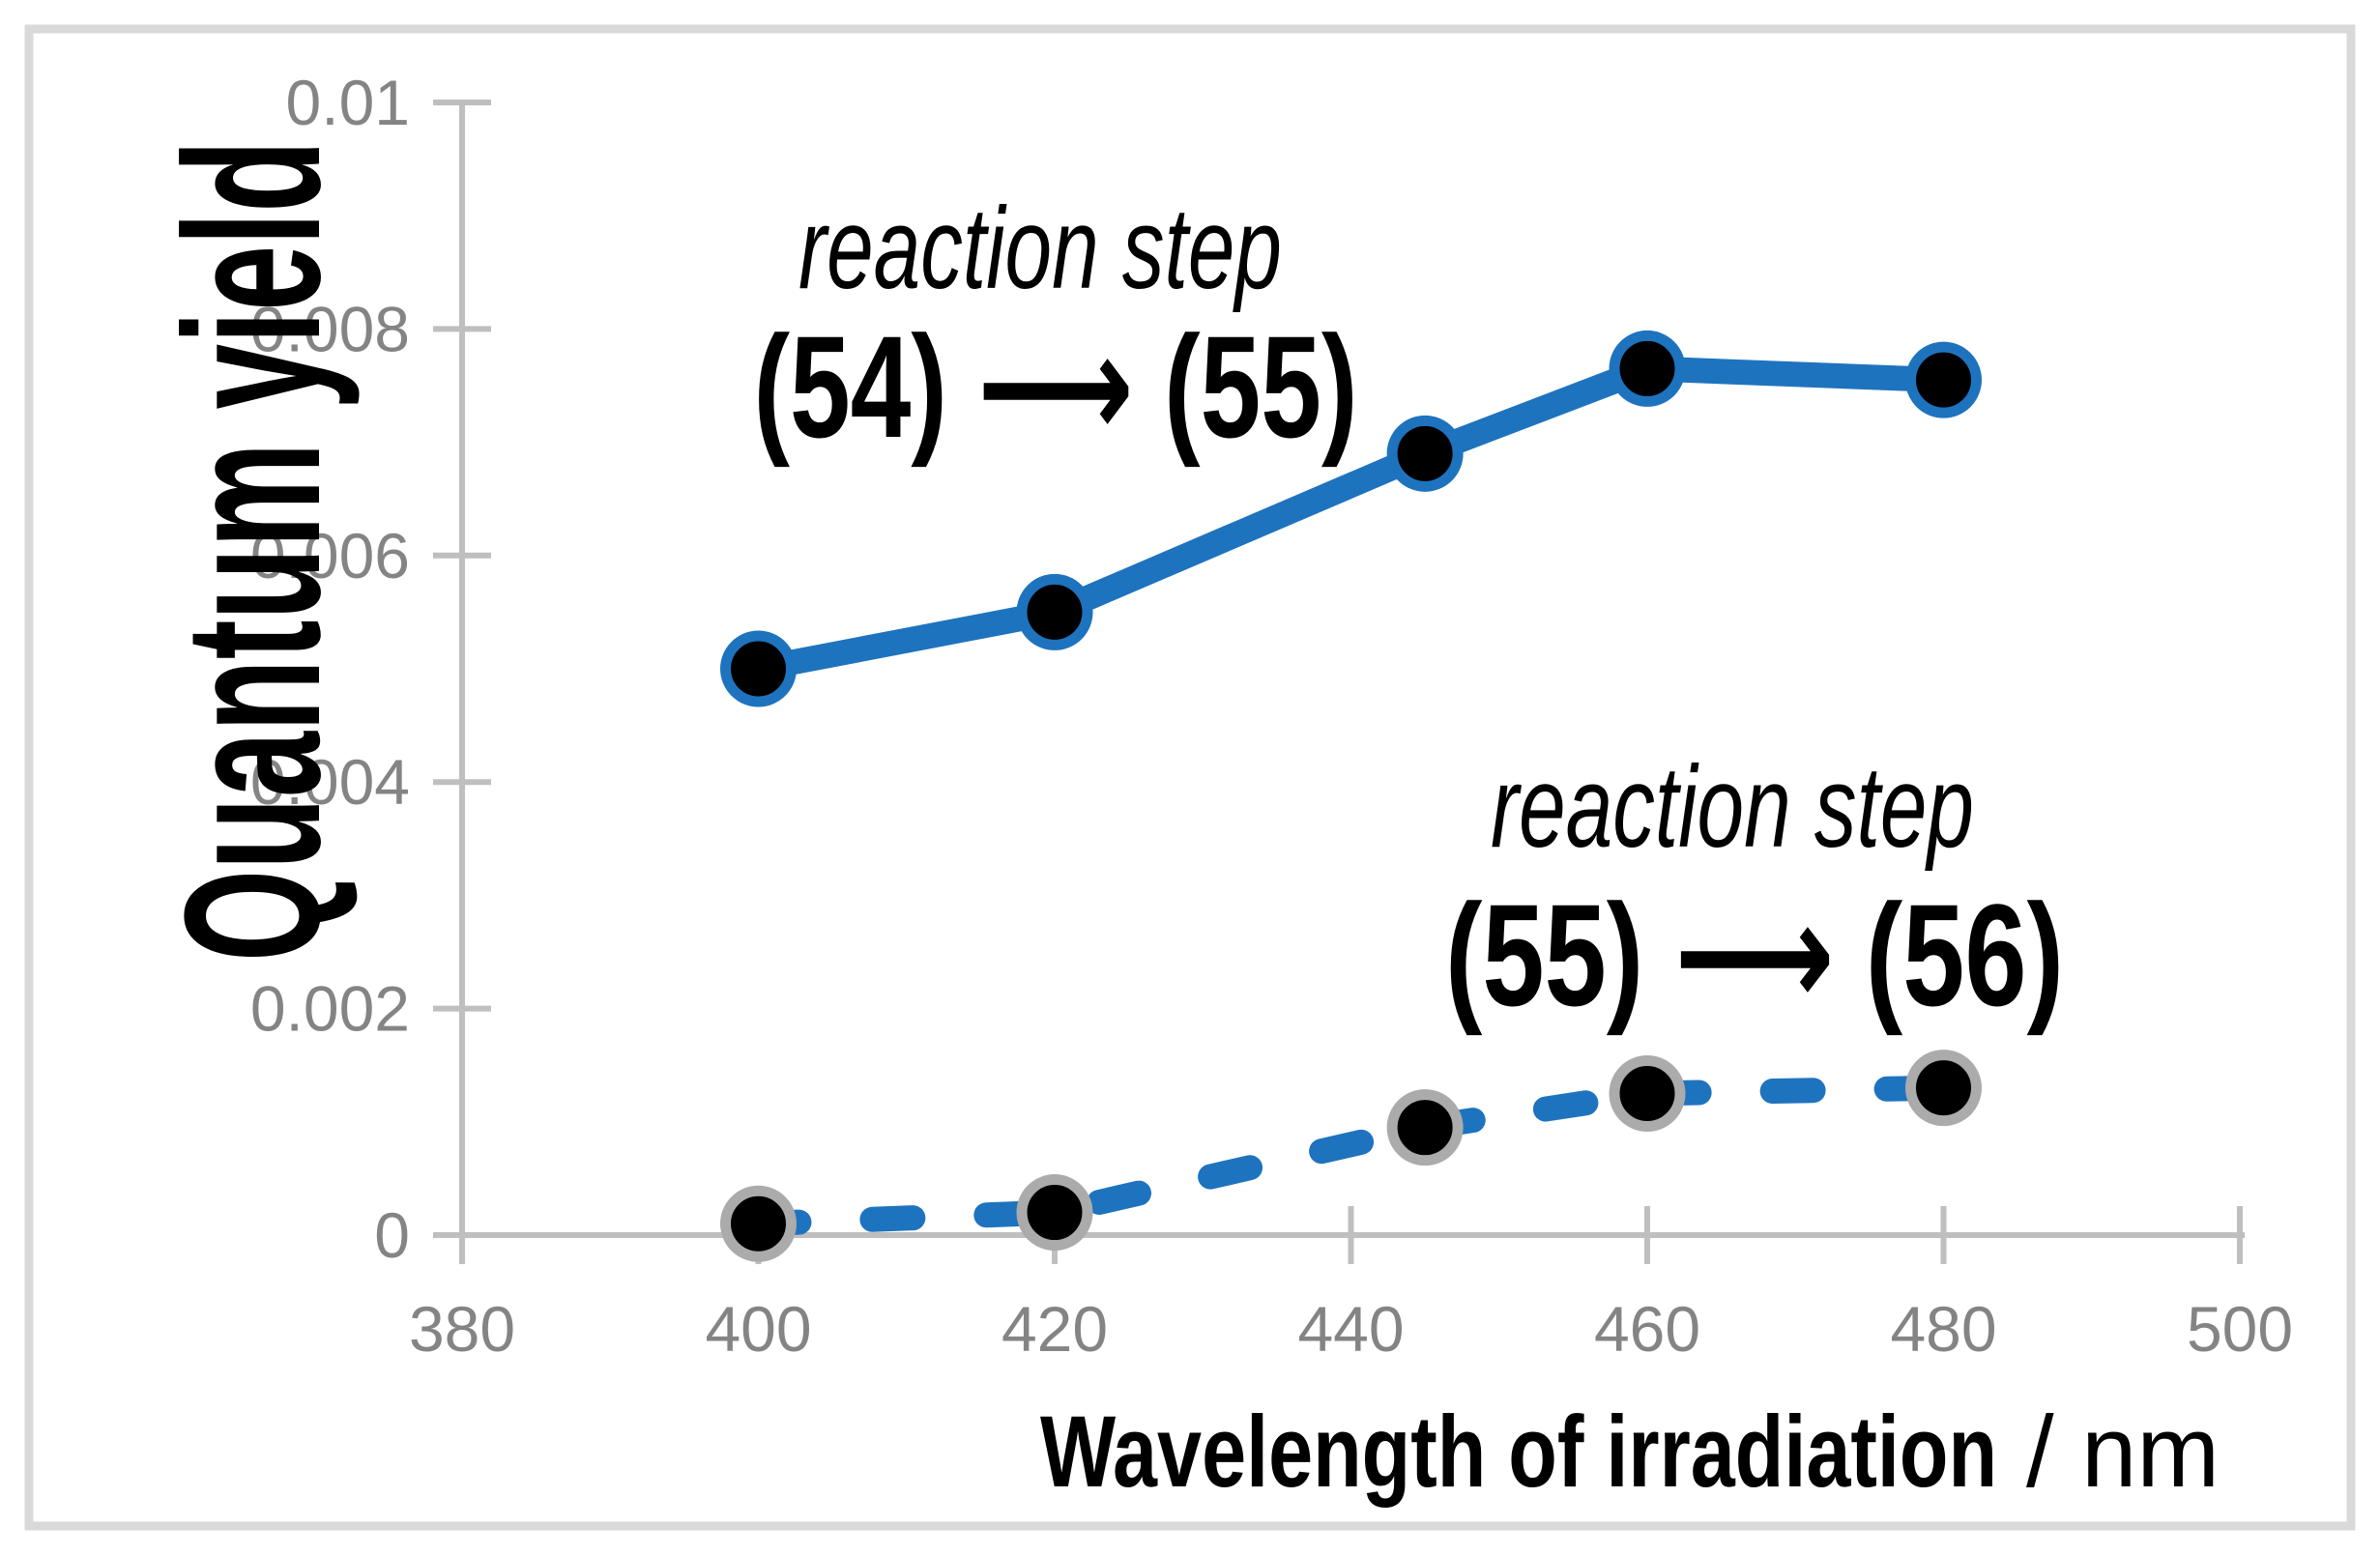 The width and height of the screenshot is (2380, 1555). Describe the element at coordinates (758, 1329) in the screenshot. I see `x-tick-label-400: 400` at that location.